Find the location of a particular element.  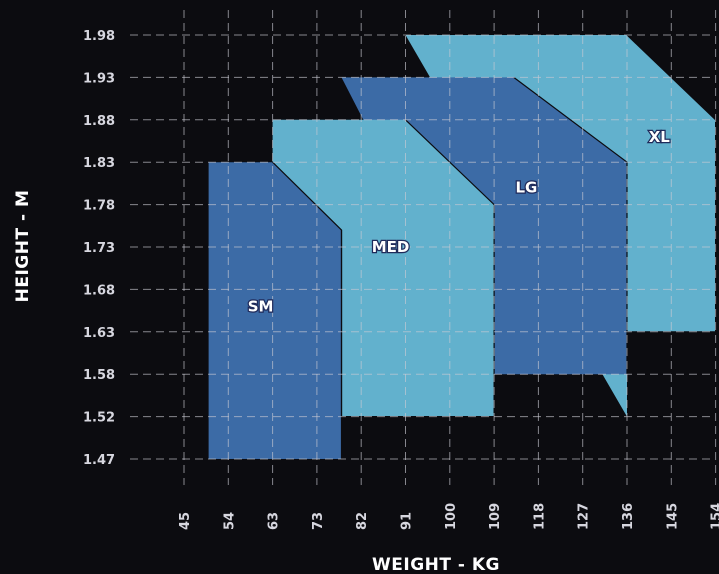

y-tick-label: 1.63 is located at coordinates (99, 333).